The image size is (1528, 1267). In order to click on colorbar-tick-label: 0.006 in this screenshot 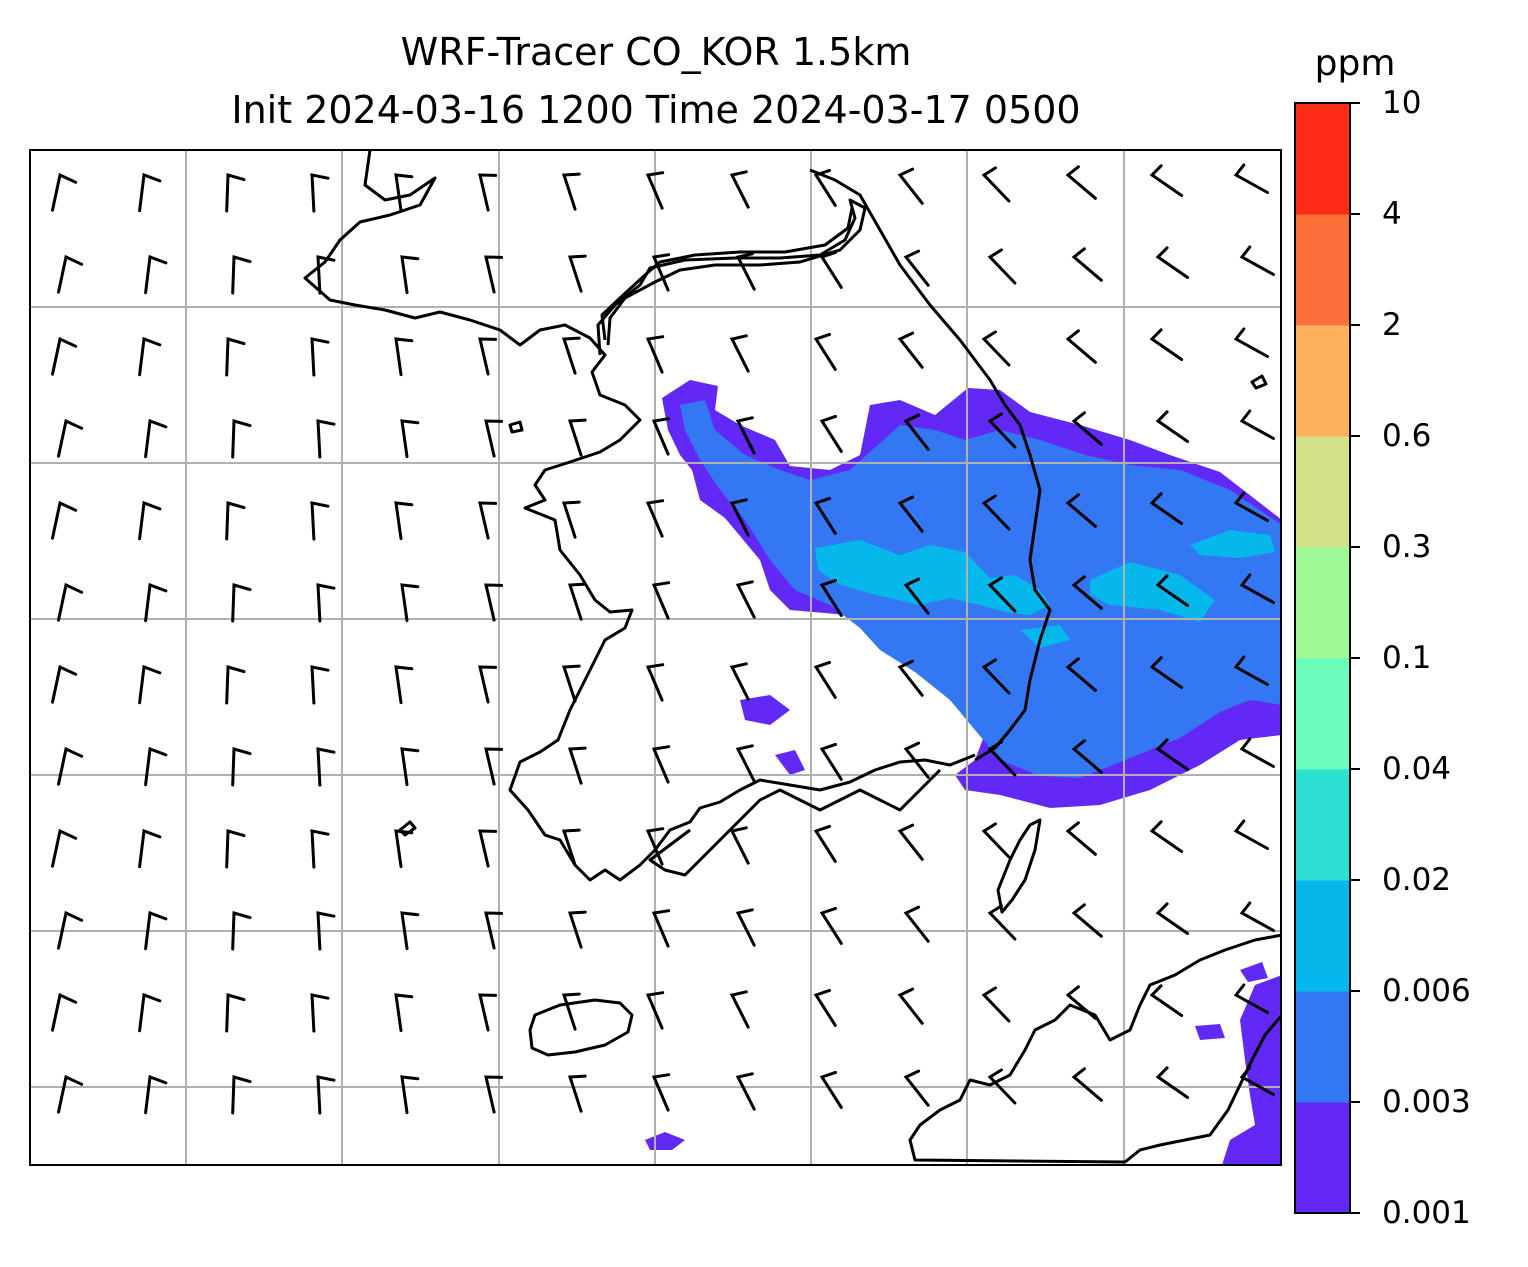, I will do `click(1426, 991)`.